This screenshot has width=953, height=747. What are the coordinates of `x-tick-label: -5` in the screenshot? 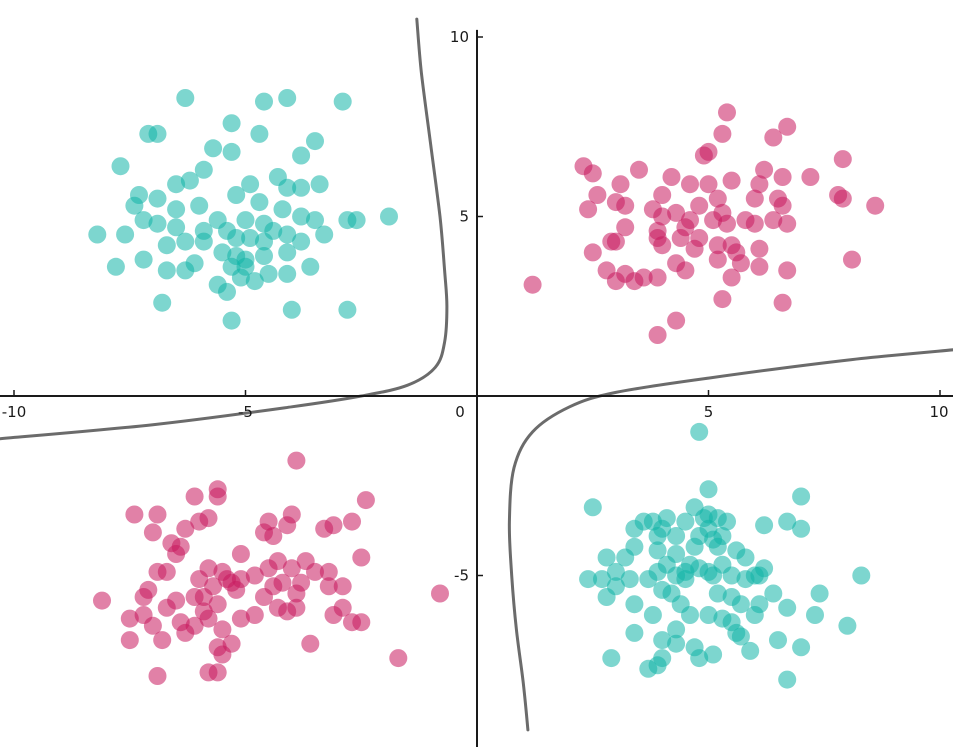 It's located at (245, 412).